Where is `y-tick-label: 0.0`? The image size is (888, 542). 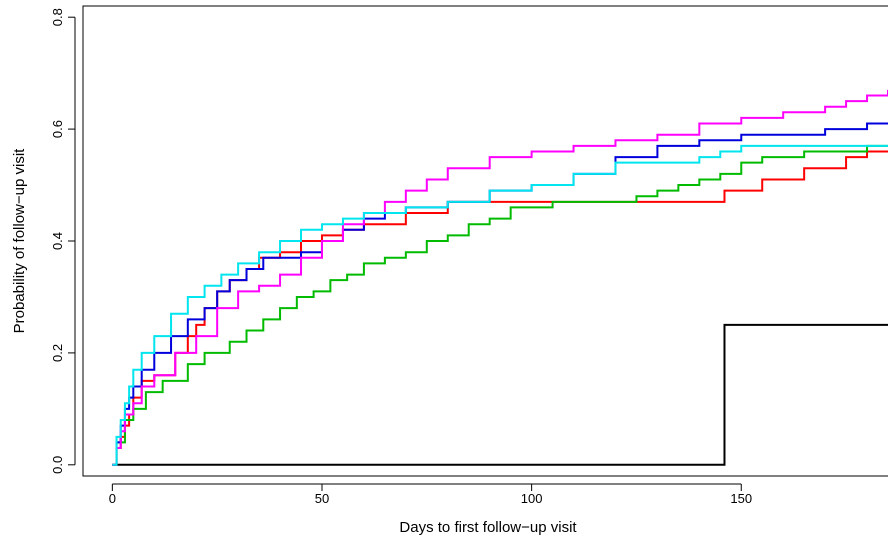 y-tick-label: 0.0 is located at coordinates (57, 465).